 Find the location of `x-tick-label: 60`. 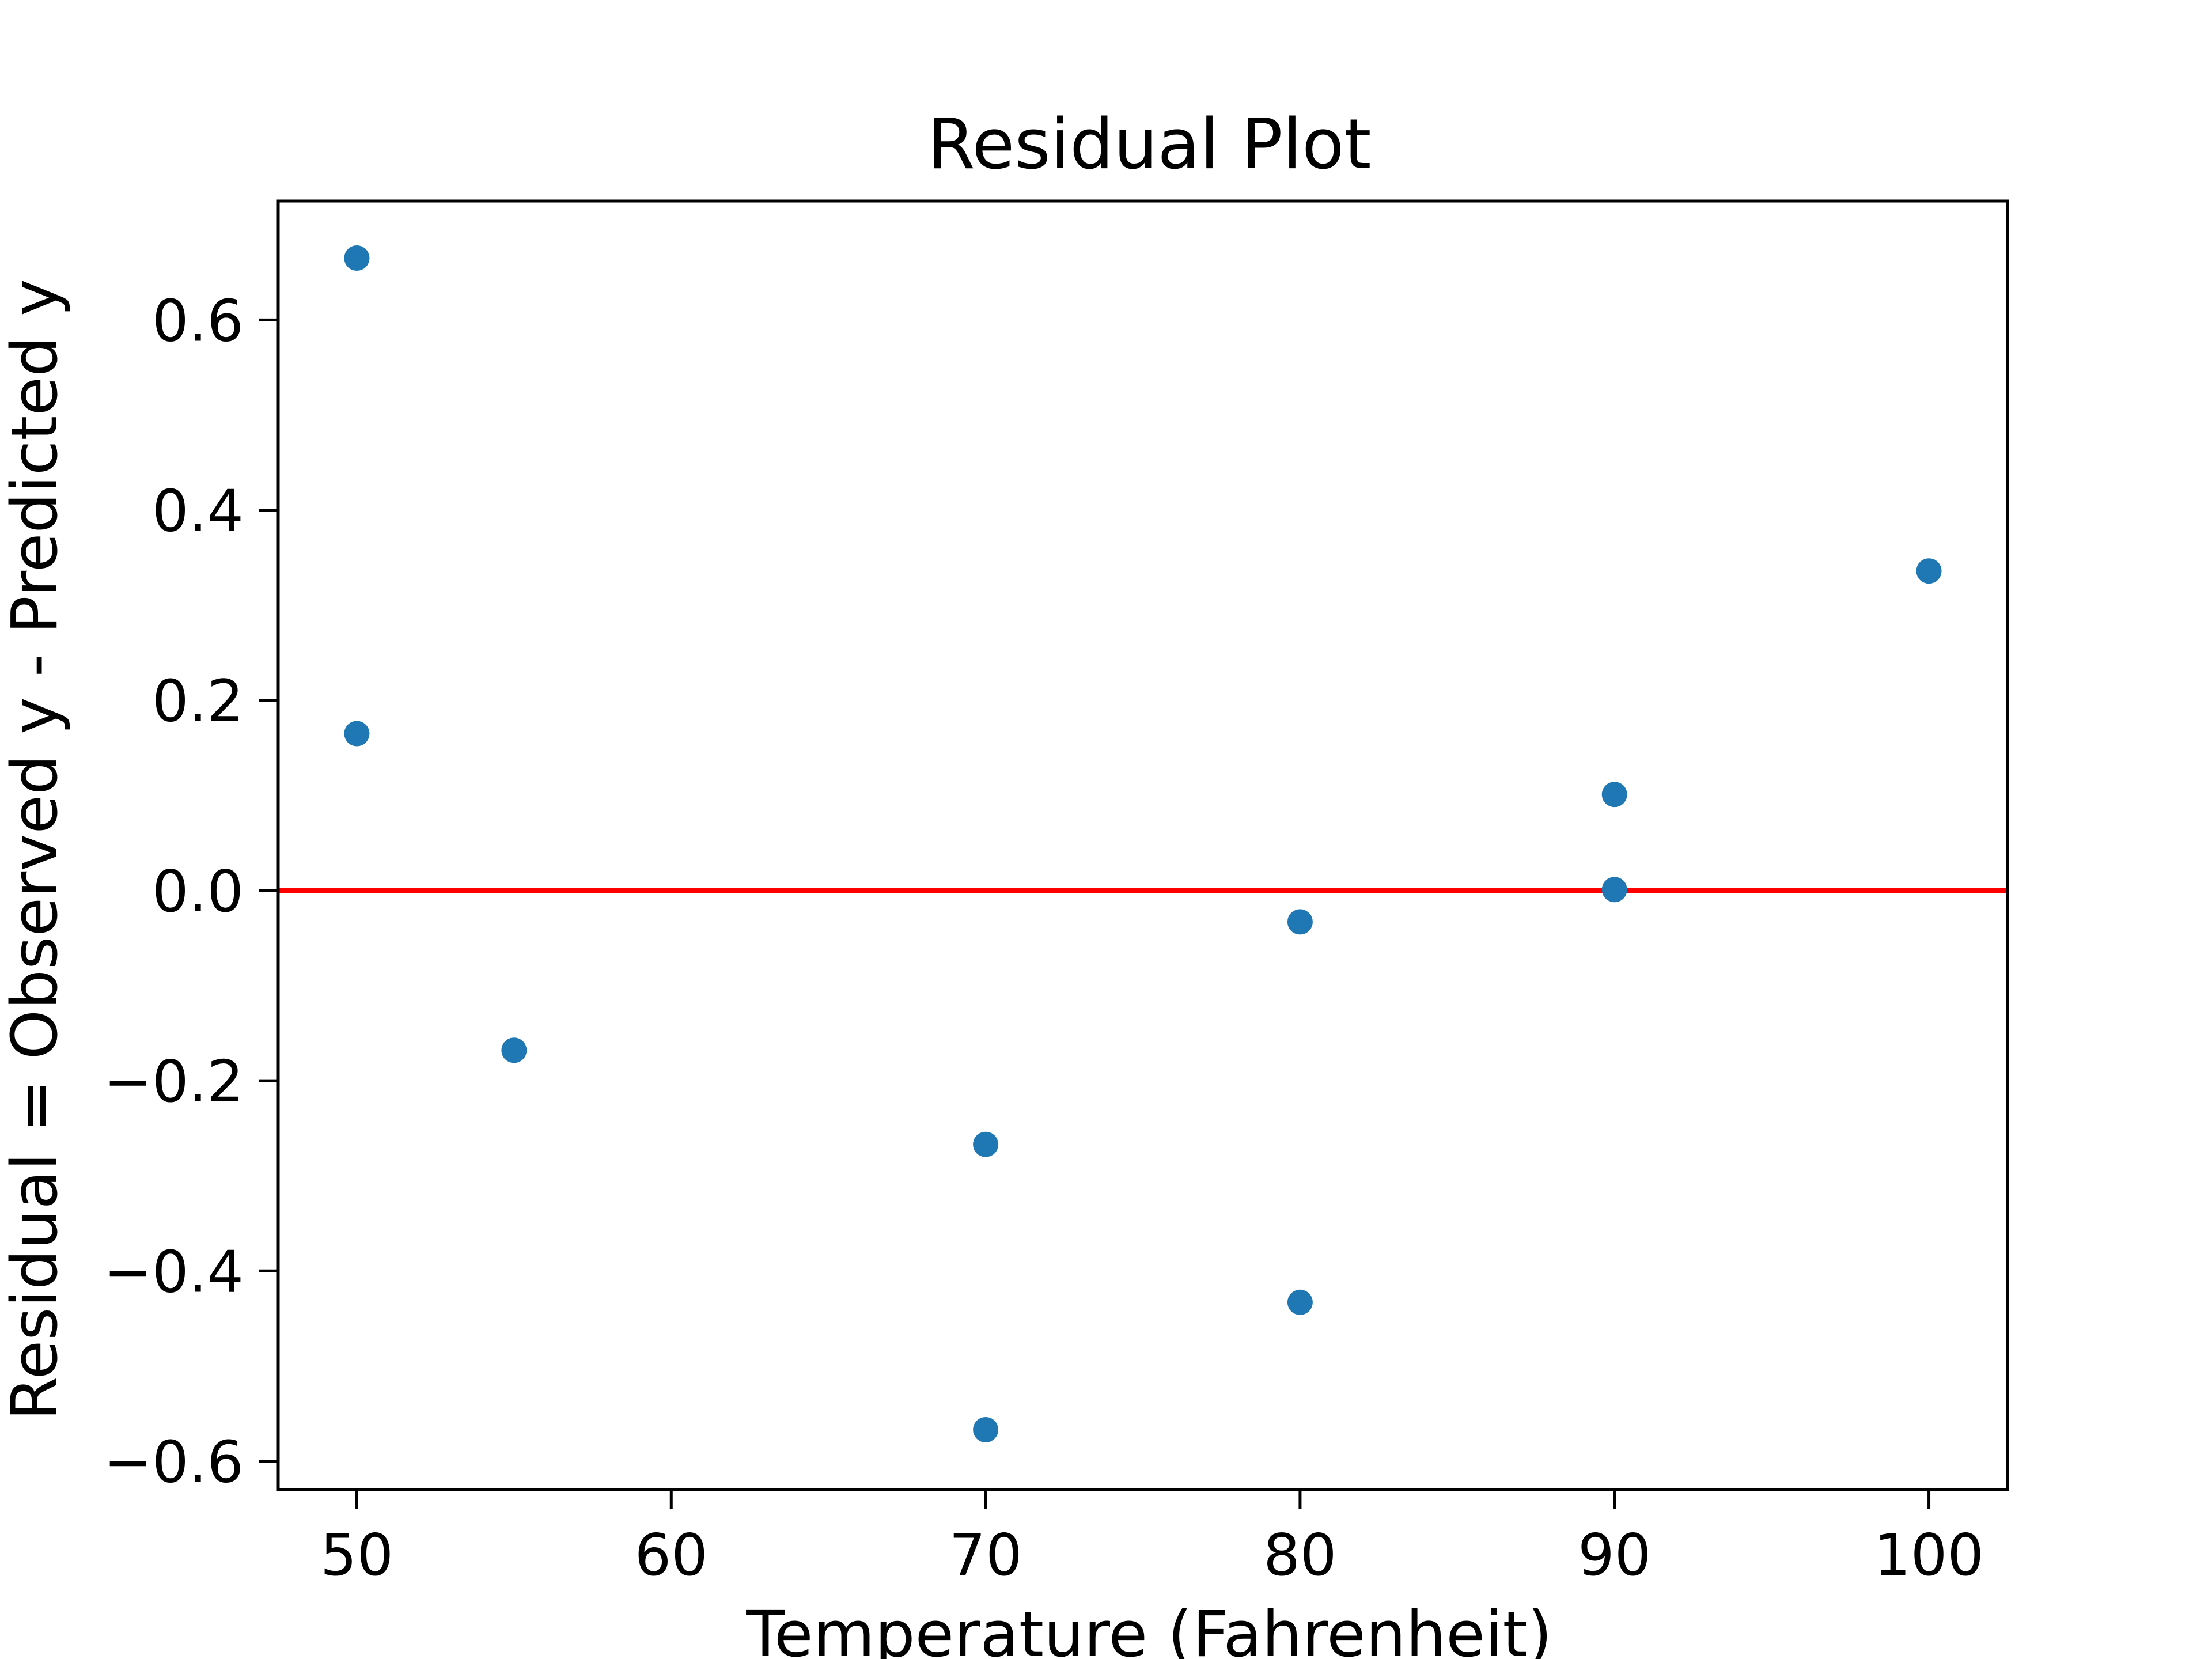

x-tick-label: 60 is located at coordinates (671, 1555).